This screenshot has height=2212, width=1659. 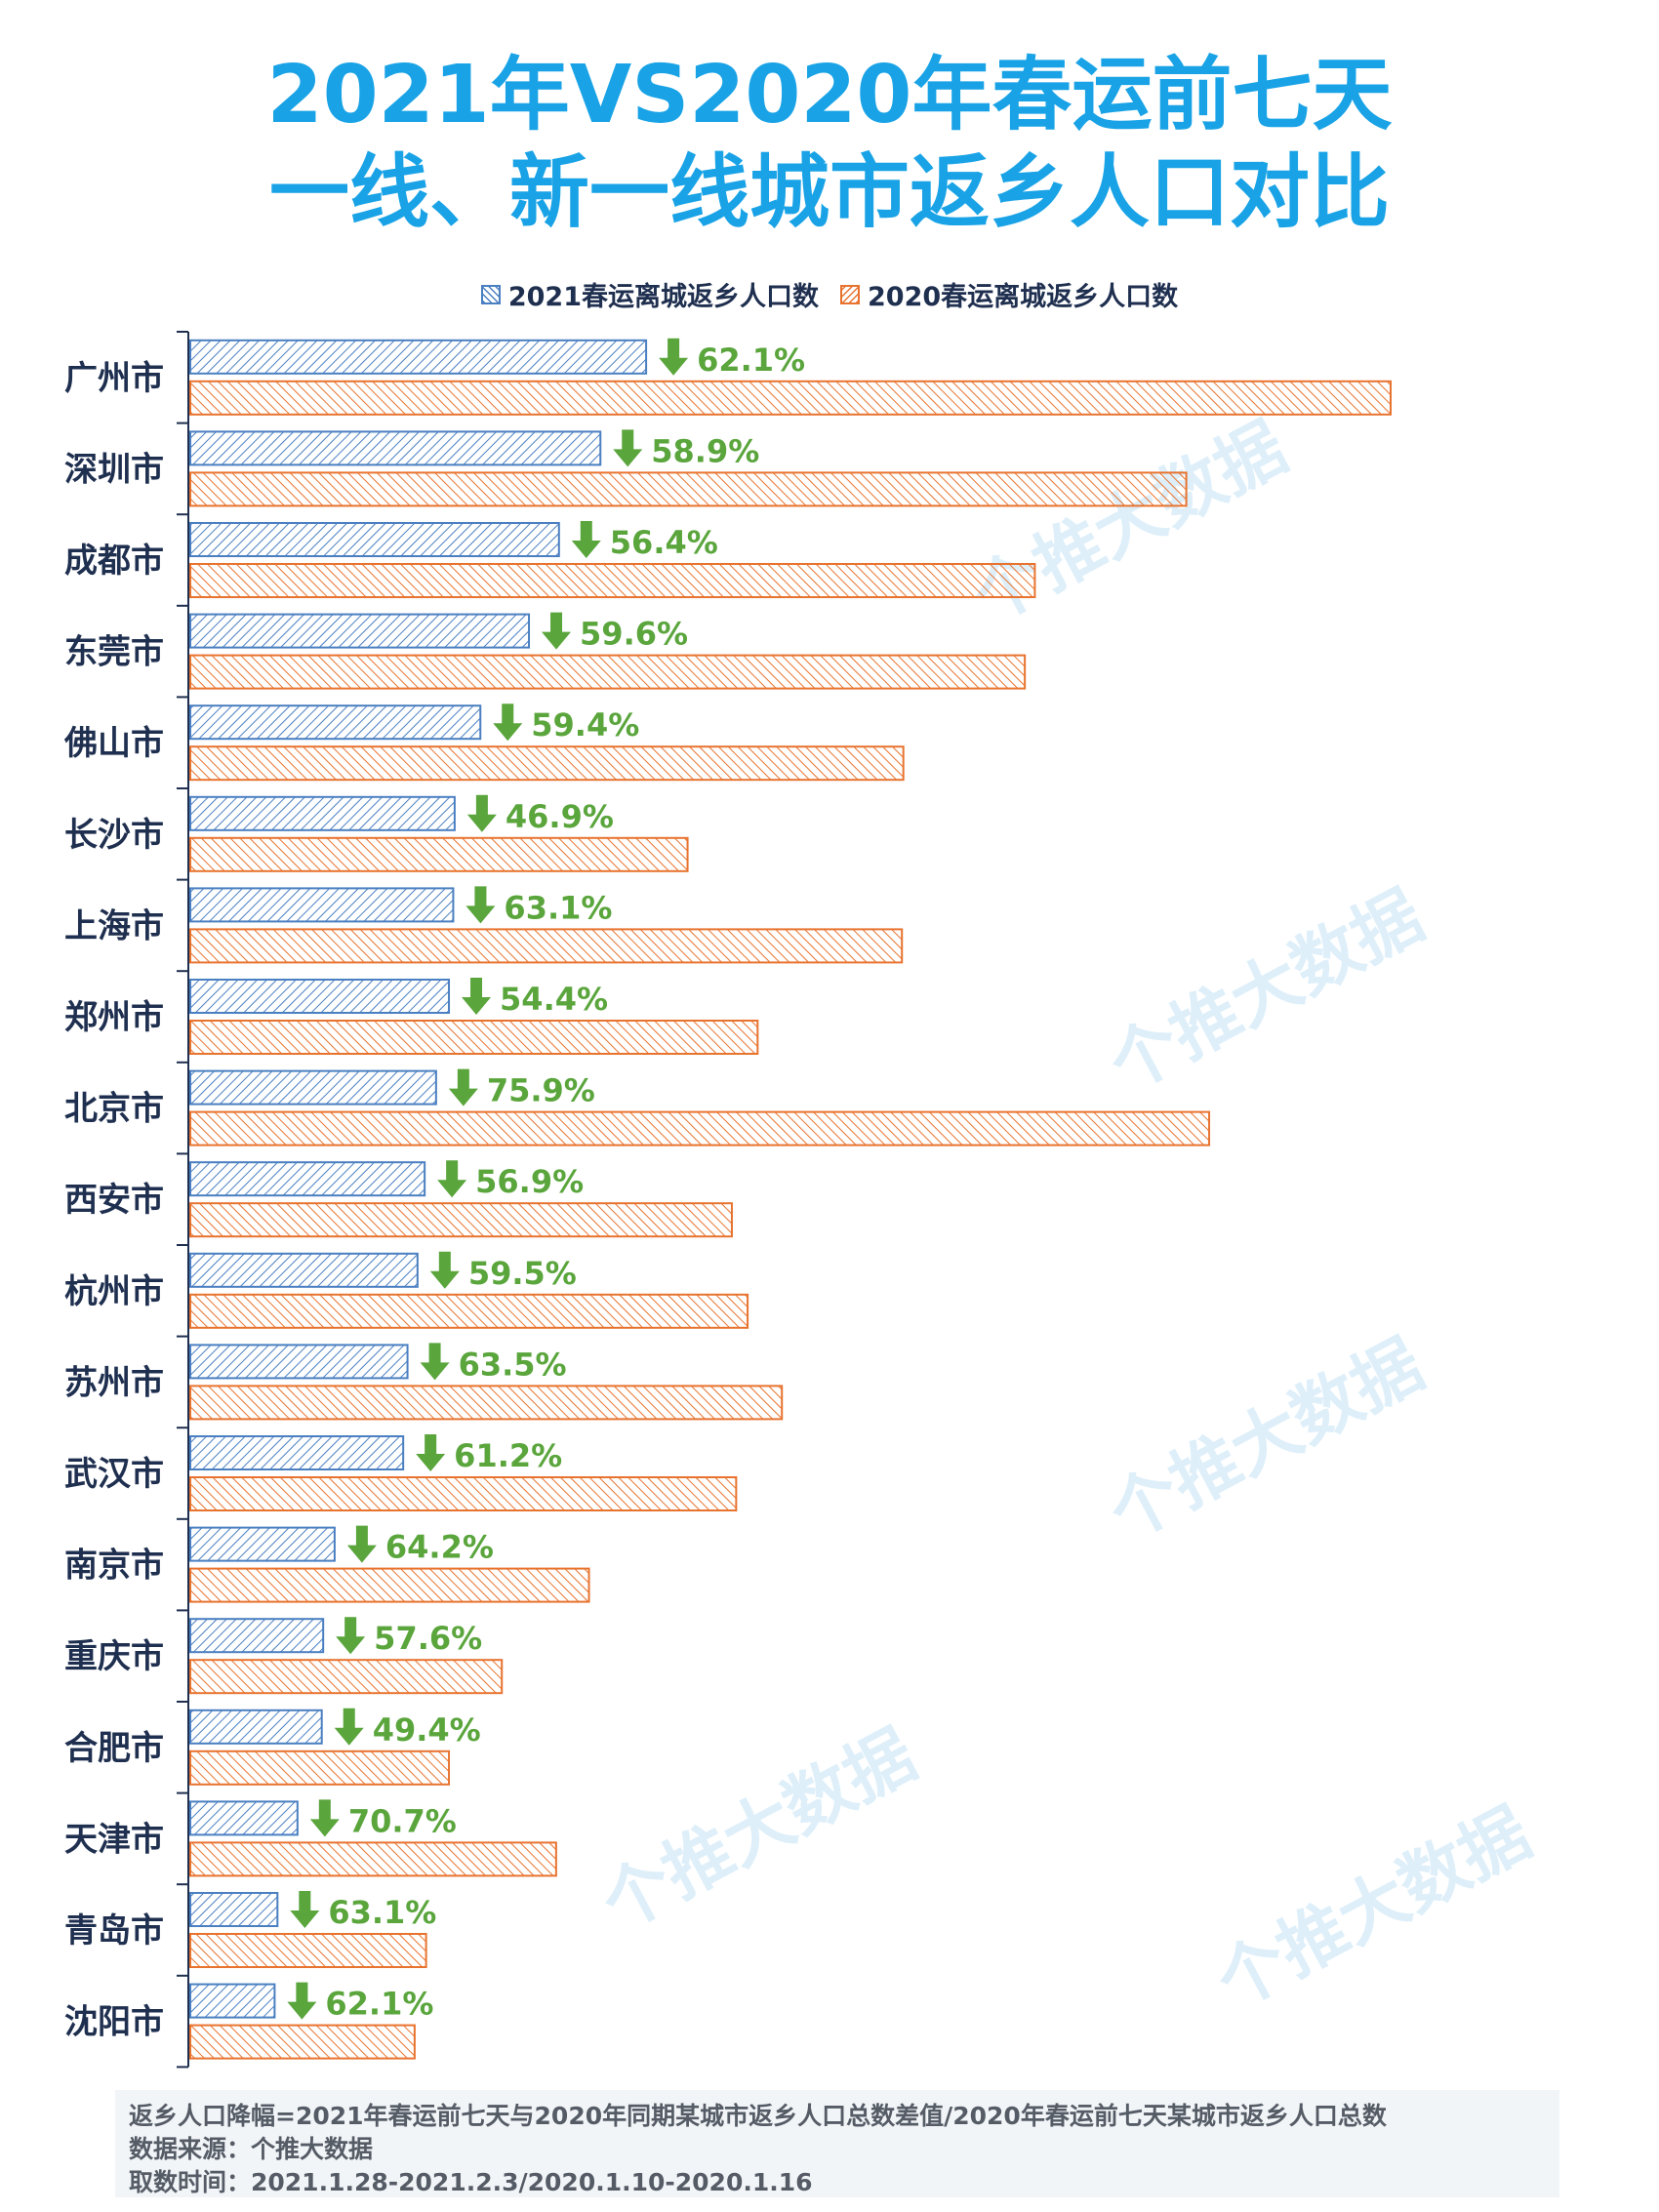 What do you see at coordinates (513, 1365) in the screenshot?
I see `decline-label: 63.5%` at bounding box center [513, 1365].